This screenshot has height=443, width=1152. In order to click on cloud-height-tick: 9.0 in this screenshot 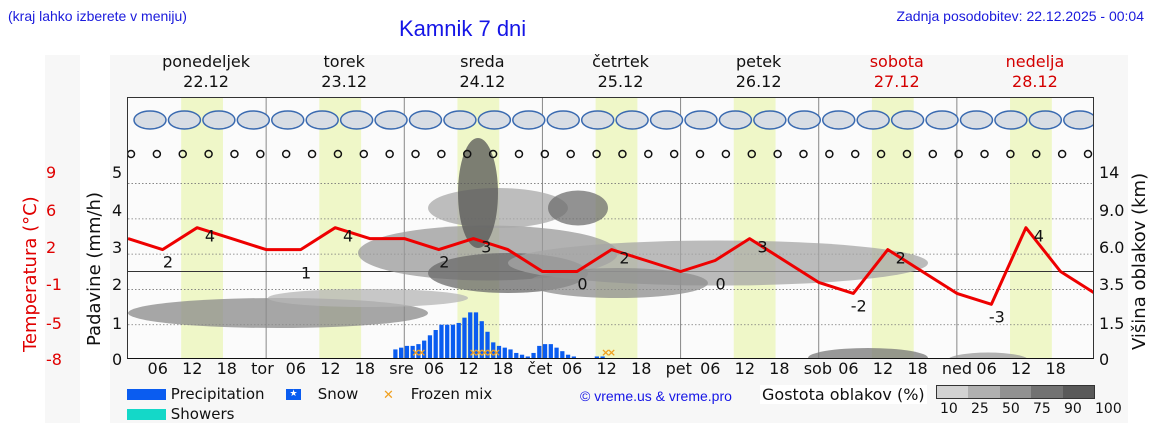, I will do `click(1112, 210)`.